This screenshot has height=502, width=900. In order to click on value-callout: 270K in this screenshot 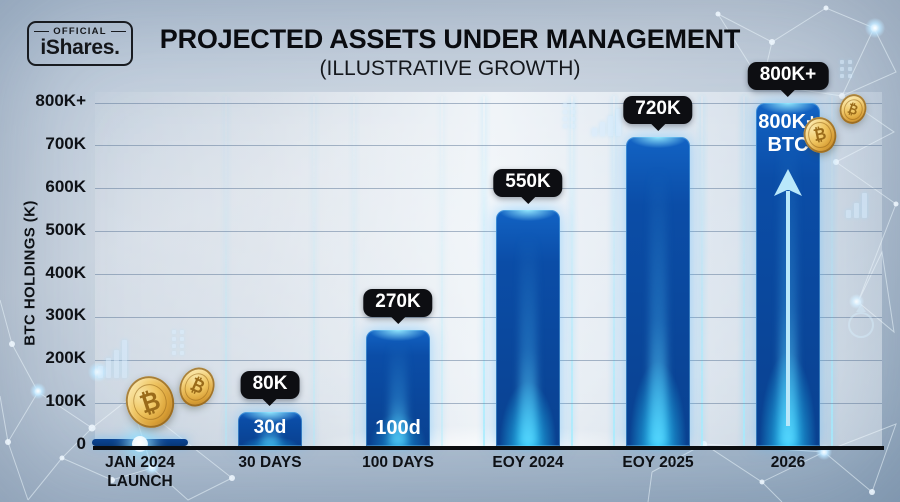, I will do `click(398, 303)`.